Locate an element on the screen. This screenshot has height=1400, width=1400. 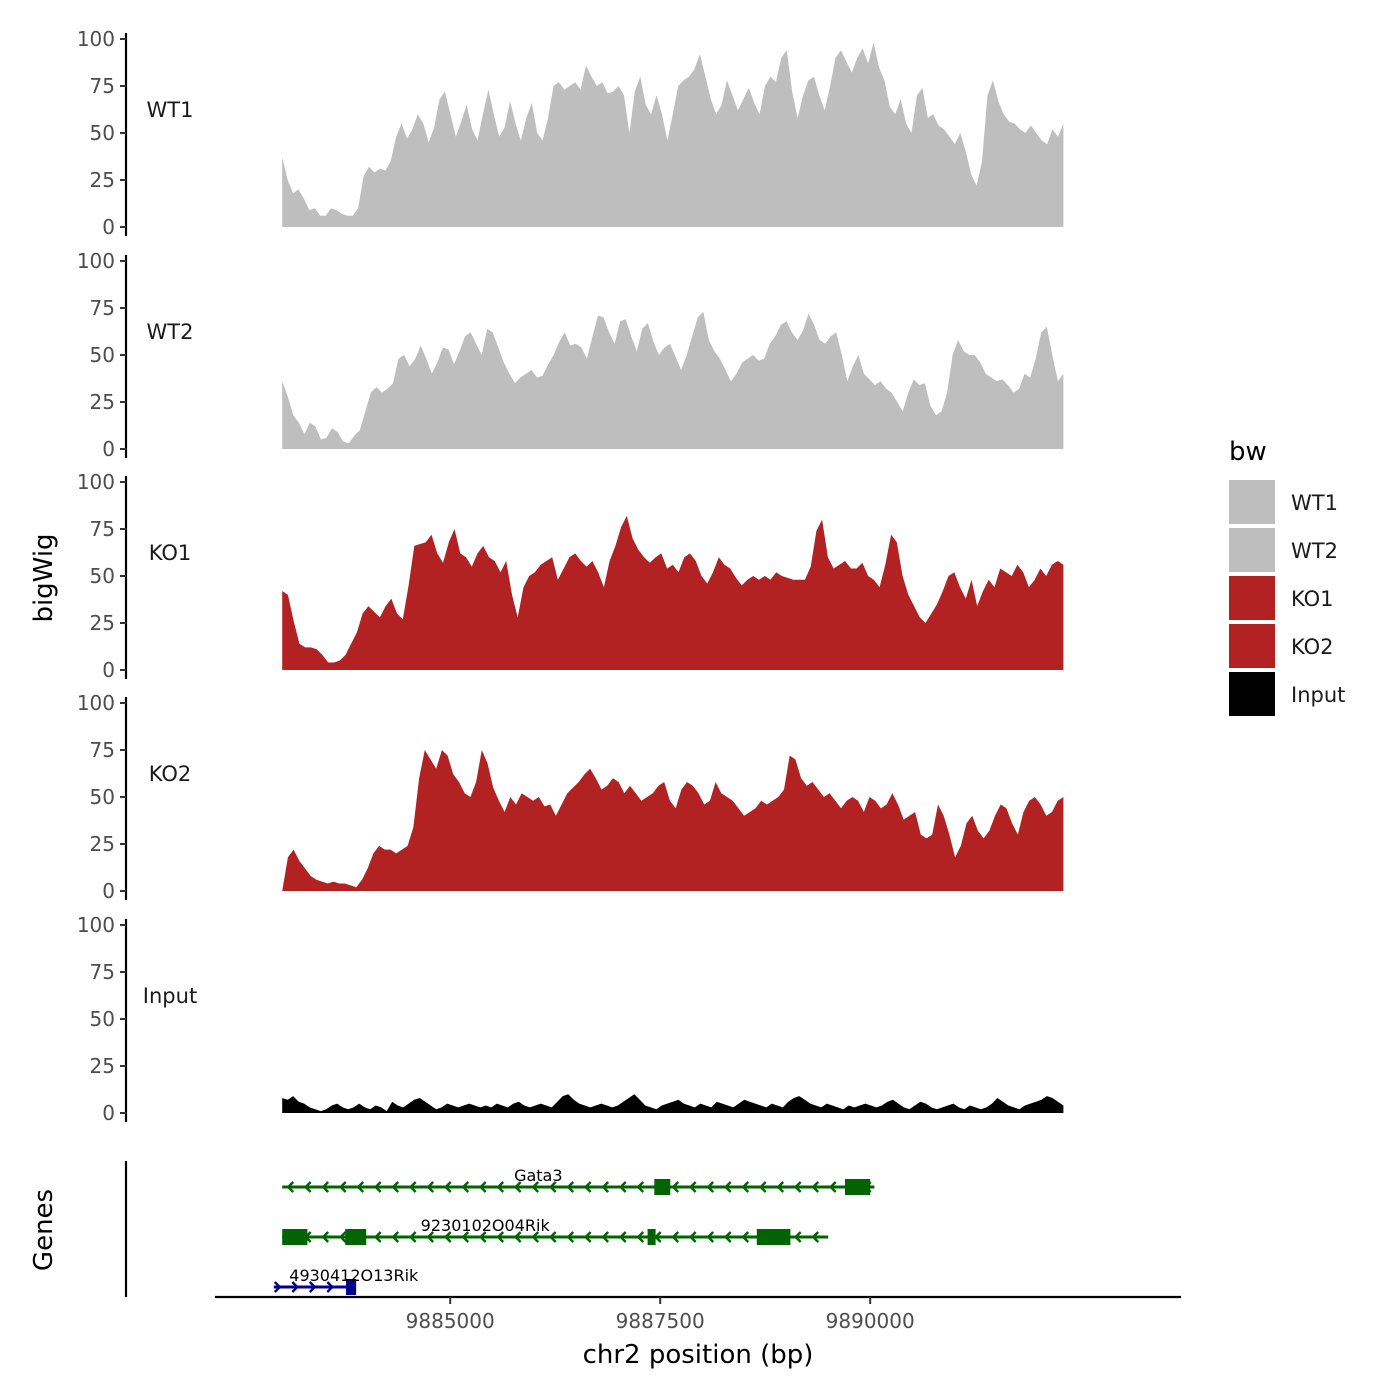
x-axis: 9885000 9887500 9890000 is located at coordinates (698, 1314).